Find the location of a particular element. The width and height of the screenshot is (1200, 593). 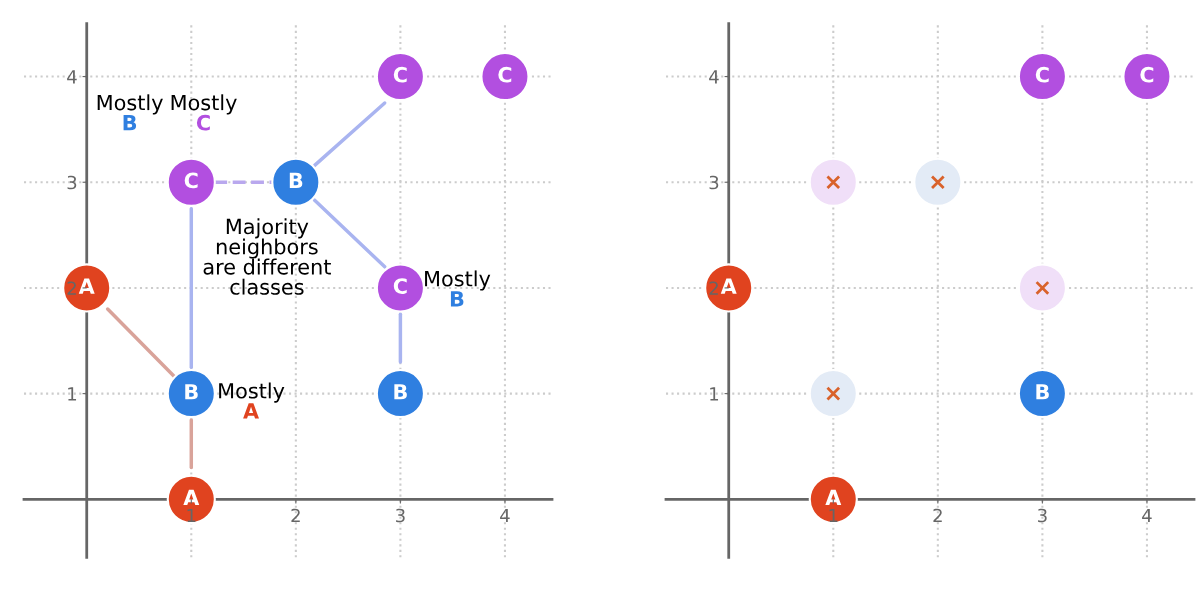

annotation: Mostly C is located at coordinates (204, 112).